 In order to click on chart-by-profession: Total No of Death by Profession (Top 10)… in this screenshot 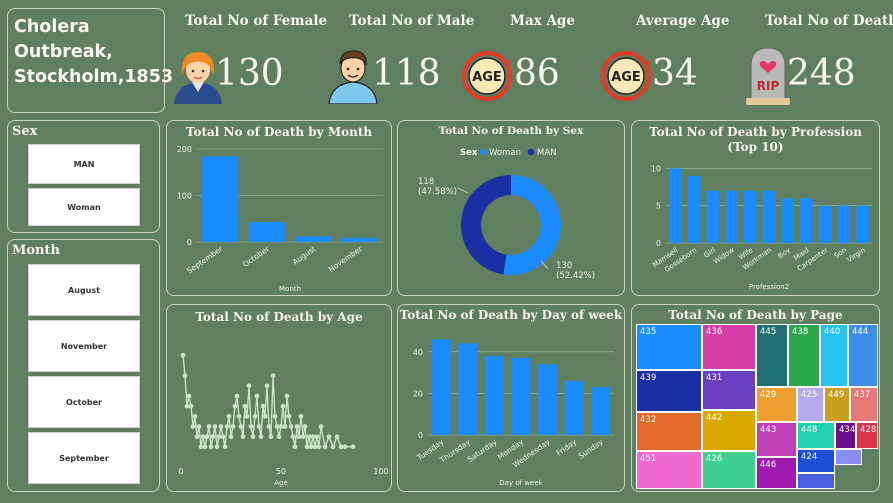, I will do `click(755, 208)`.